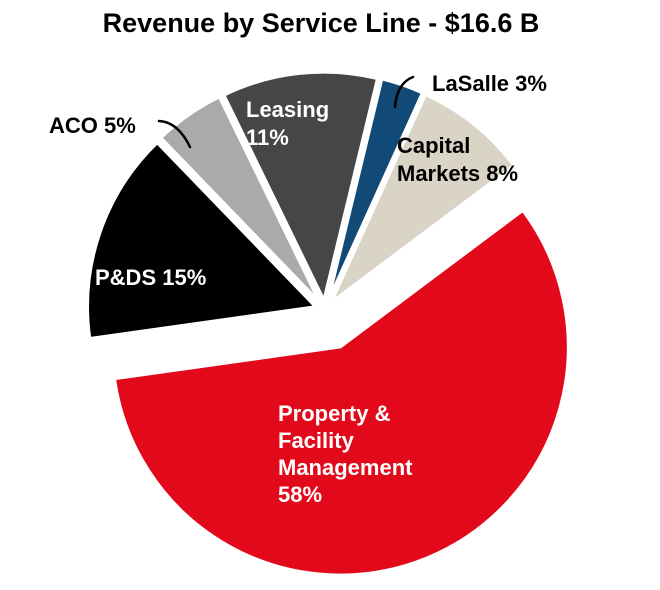 Image resolution: width=660 pixels, height=590 pixels. What do you see at coordinates (489, 83) in the screenshot?
I see `label-lasalle: LaSalle 3%` at bounding box center [489, 83].